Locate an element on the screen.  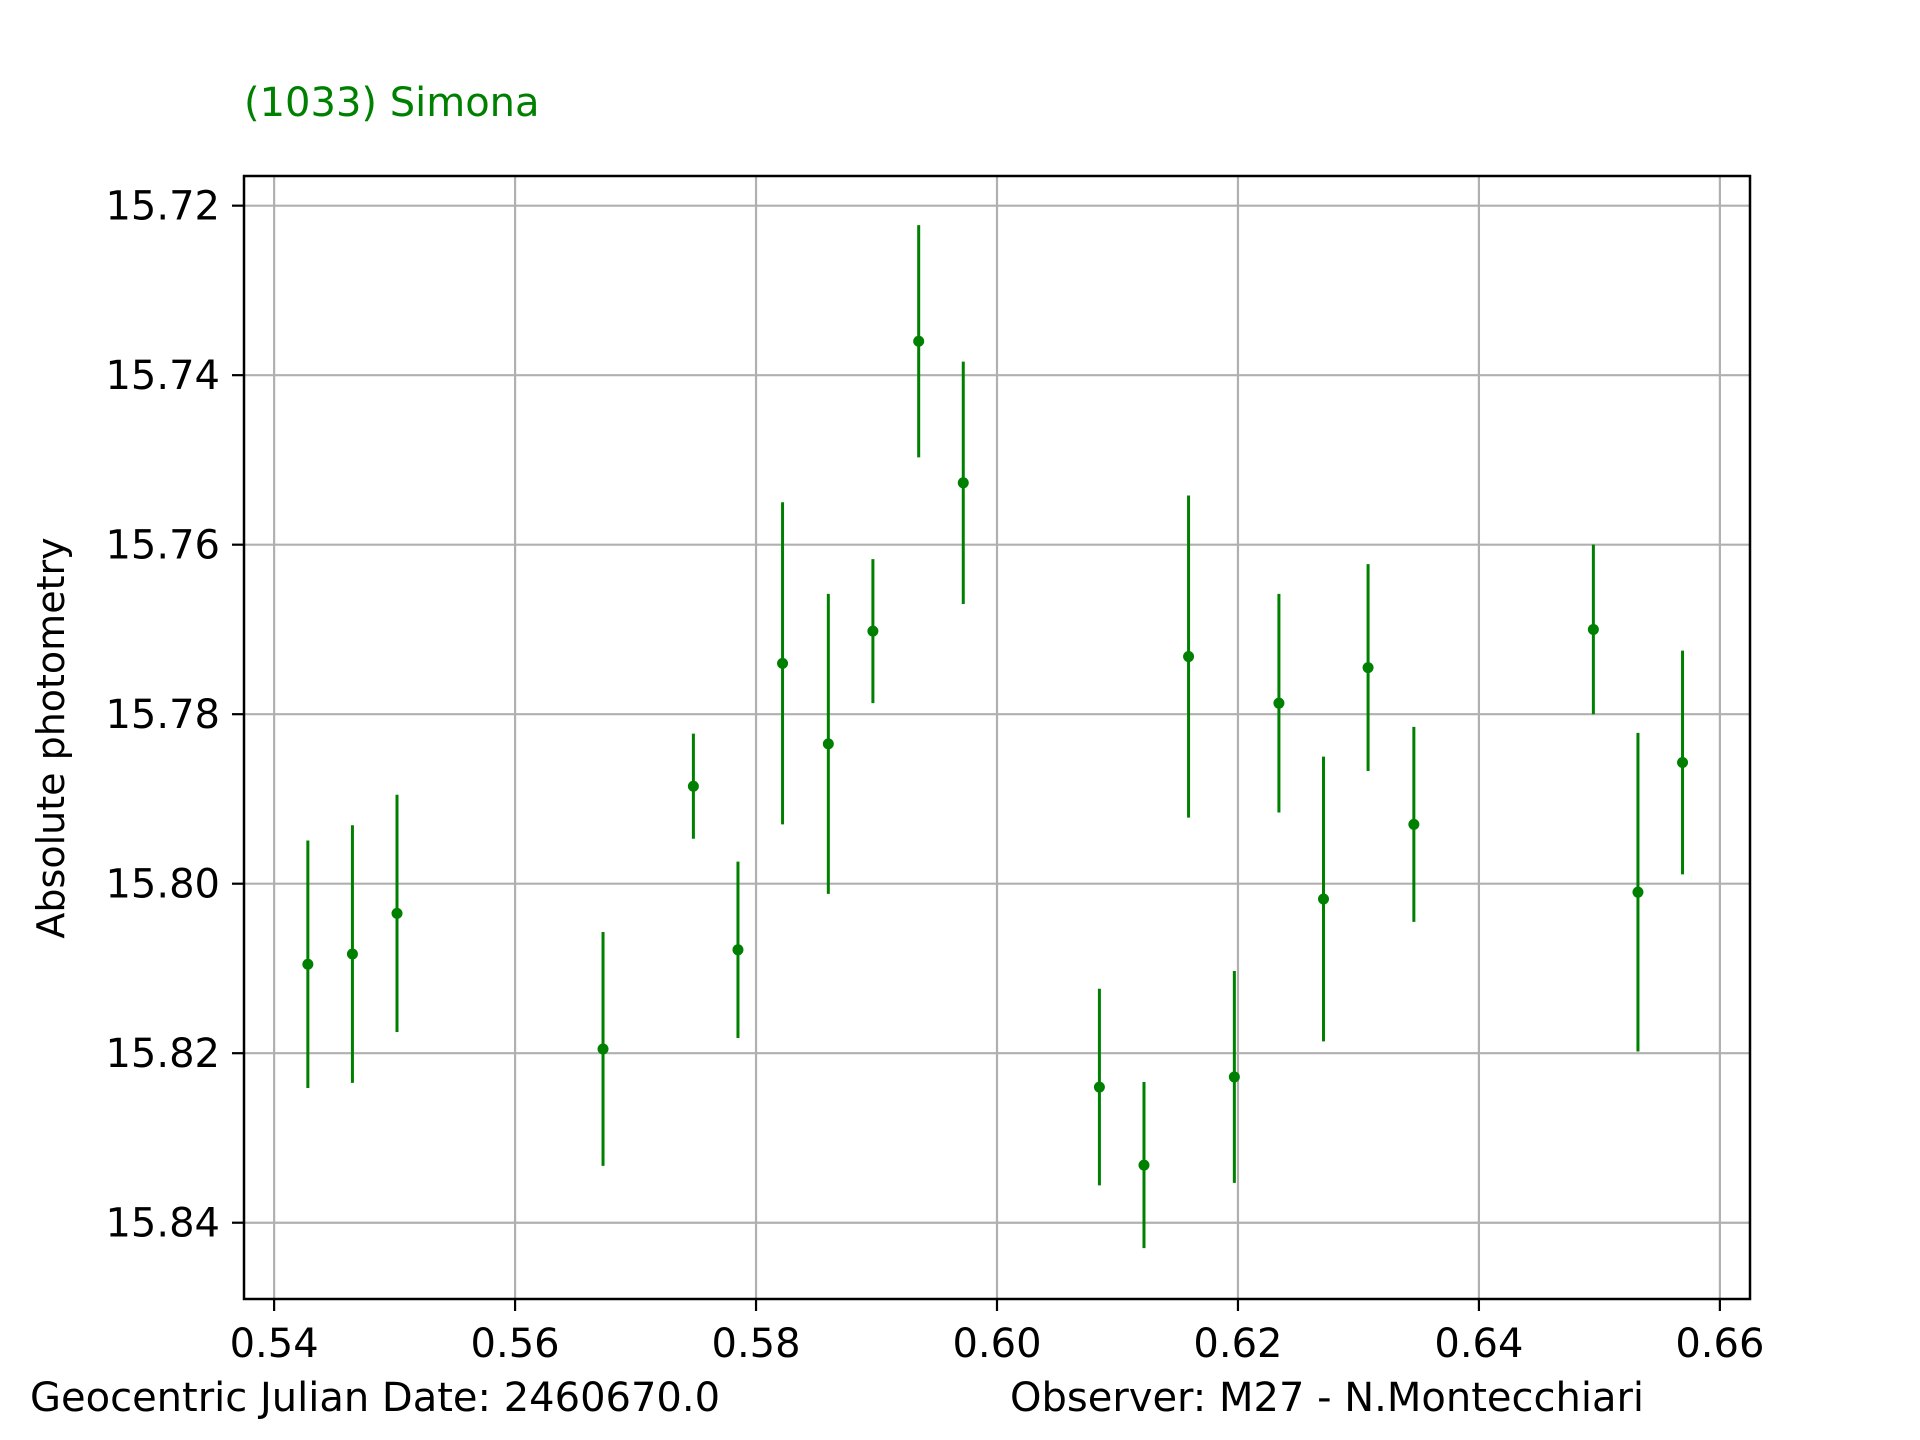
footer-julian-date: Geocentric Julian Date: 2460670.0 is located at coordinates (375, 1398).